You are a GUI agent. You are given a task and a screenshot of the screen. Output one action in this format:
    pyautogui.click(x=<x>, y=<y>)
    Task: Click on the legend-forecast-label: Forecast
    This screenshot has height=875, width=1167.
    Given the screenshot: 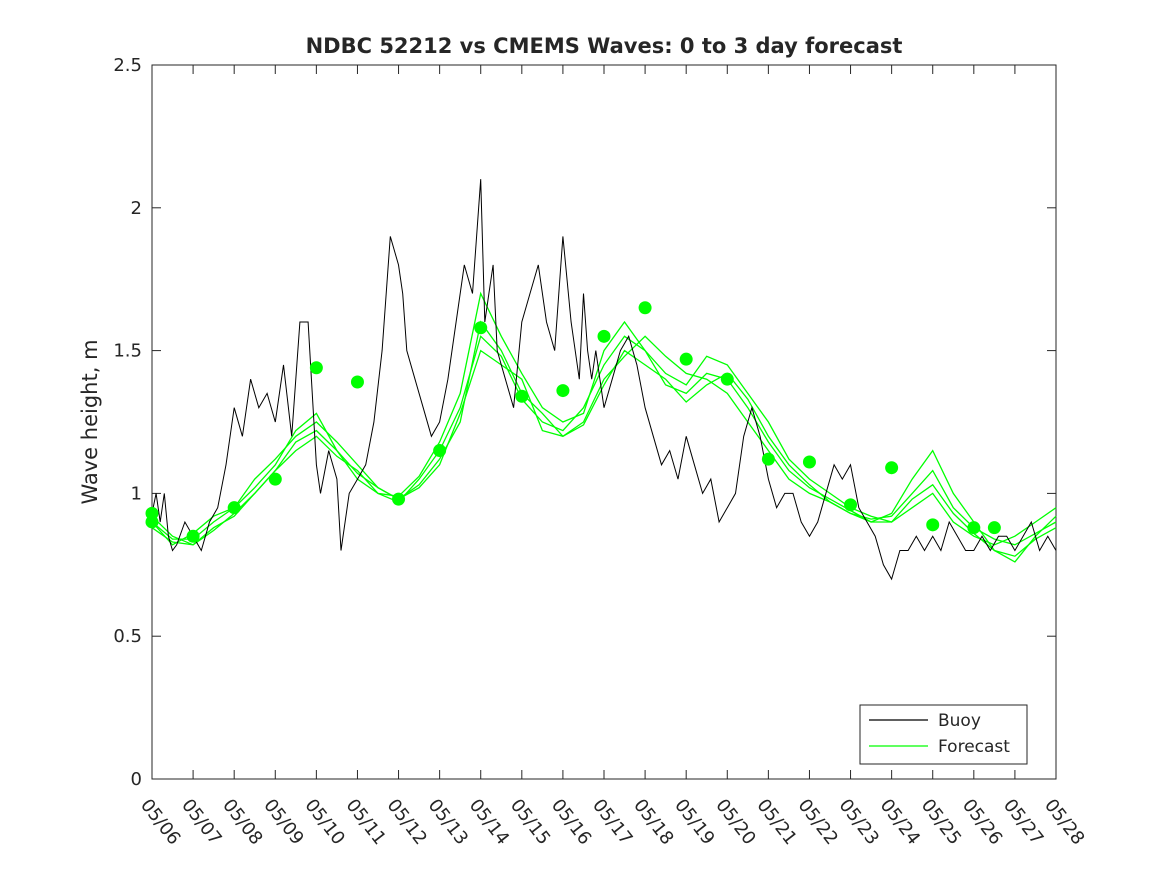 What is the action you would take?
    pyautogui.click(x=974, y=747)
    